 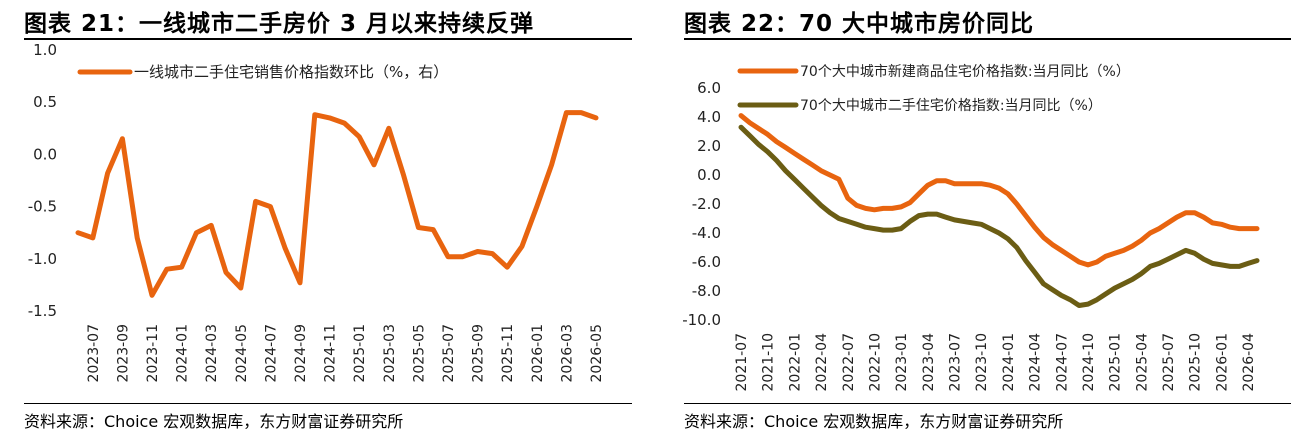 I want to click on x-tick-label: 2025-10, so click(x=1196, y=362).